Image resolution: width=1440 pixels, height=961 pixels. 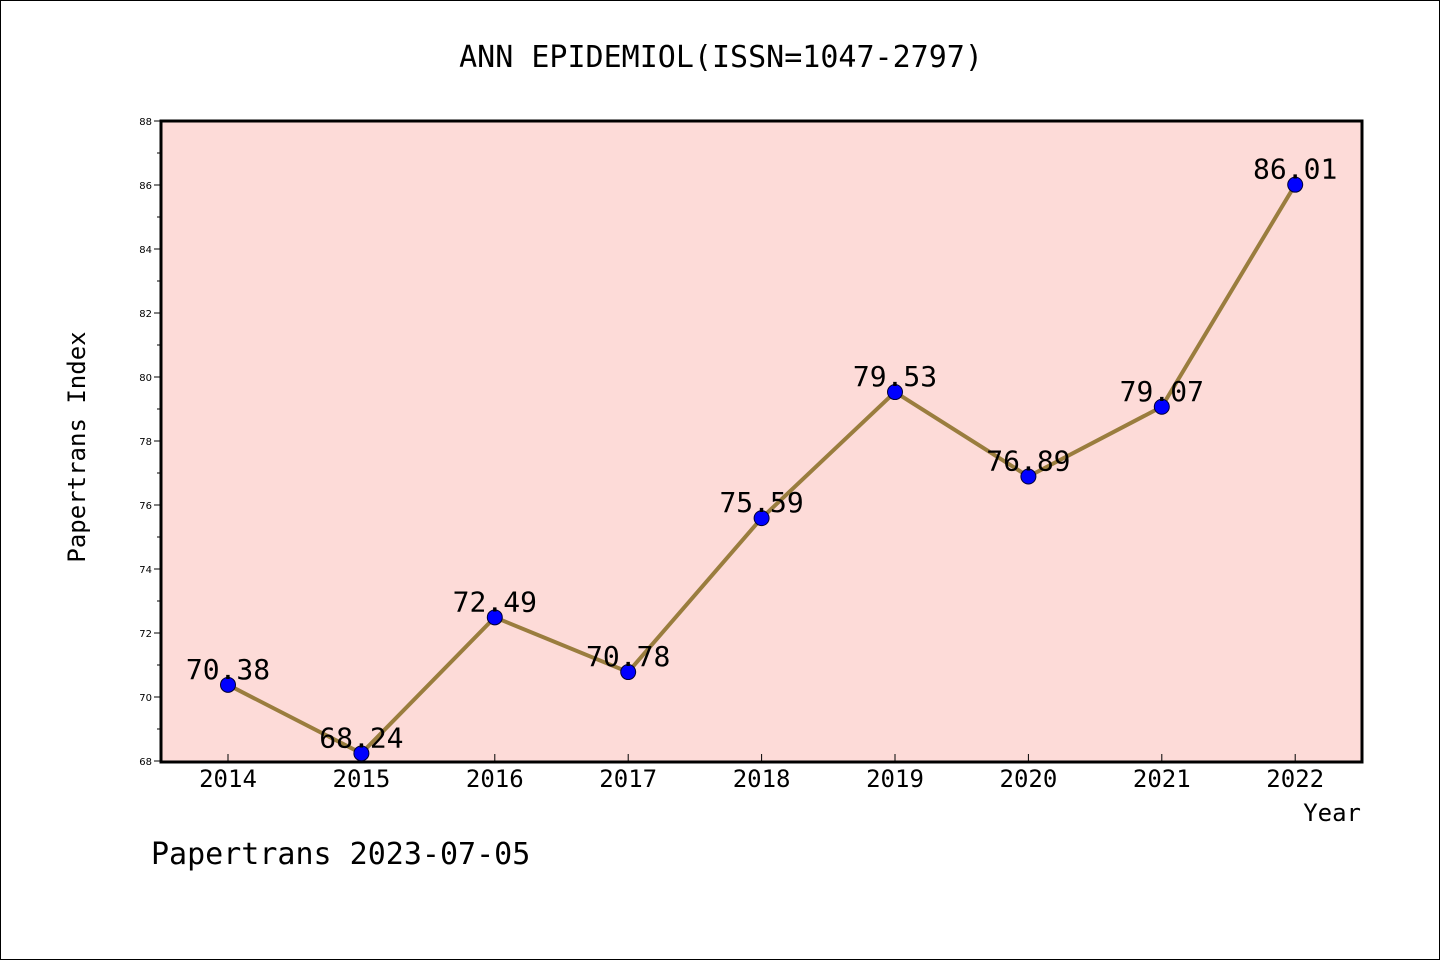 I want to click on y-axis: 68 70 72 74 76 78 80 82 84 86 88, so click(x=150, y=442).